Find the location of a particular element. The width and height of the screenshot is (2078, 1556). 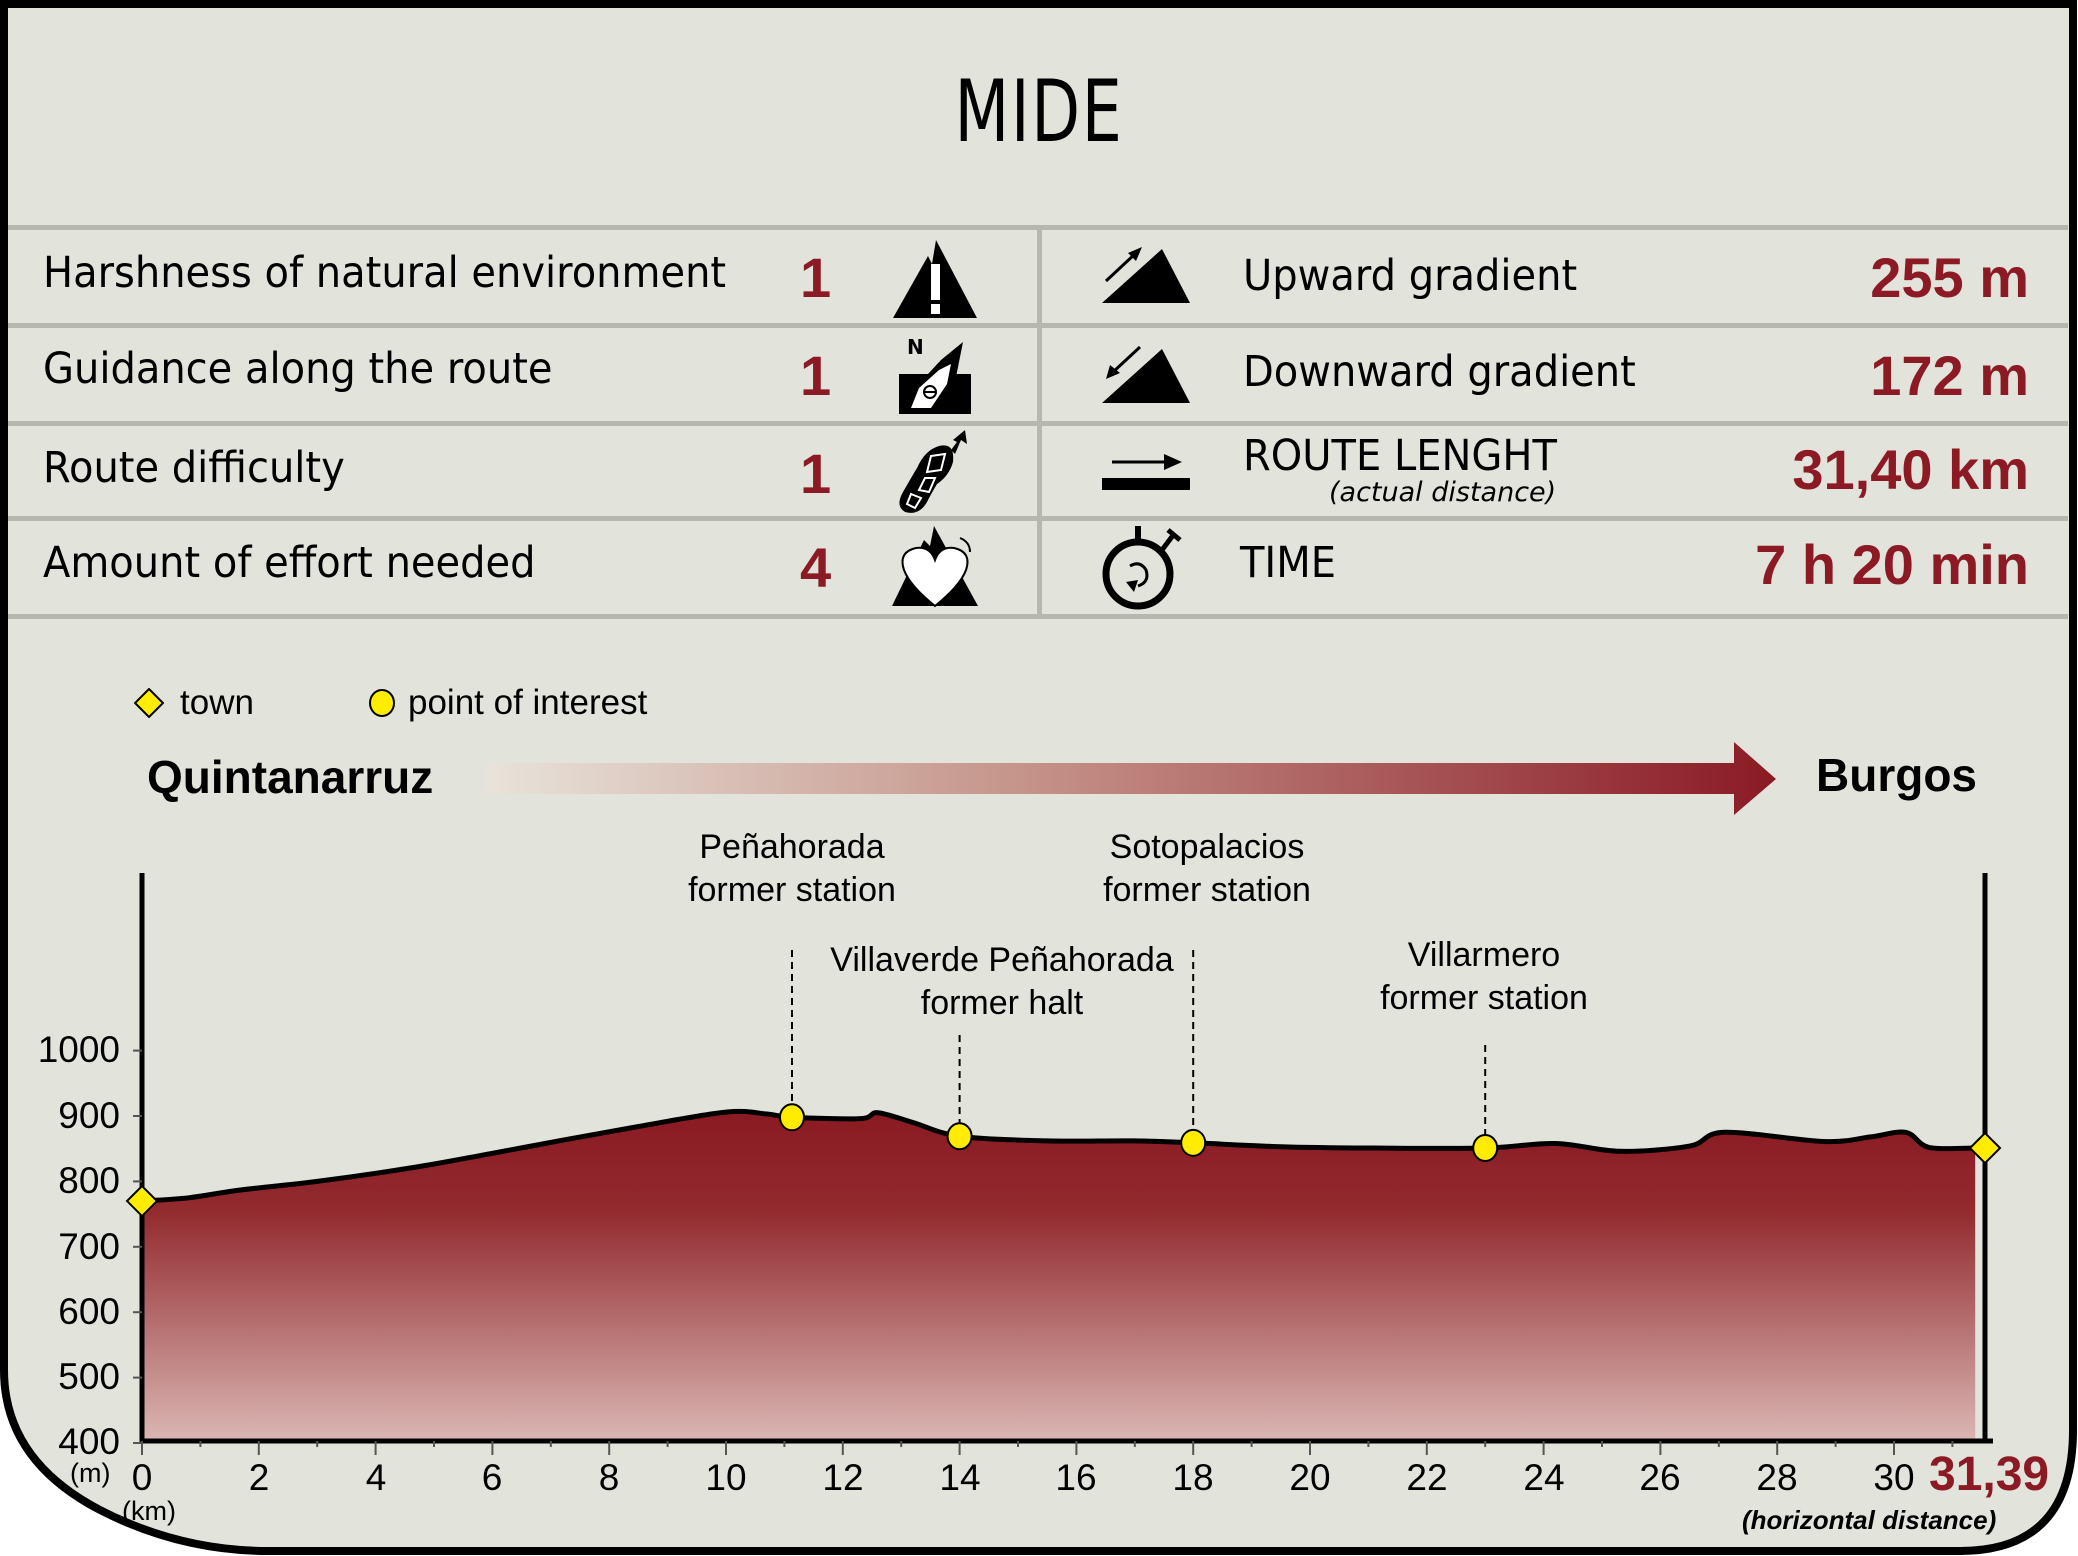

poi-circle-icon is located at coordinates (382, 703).